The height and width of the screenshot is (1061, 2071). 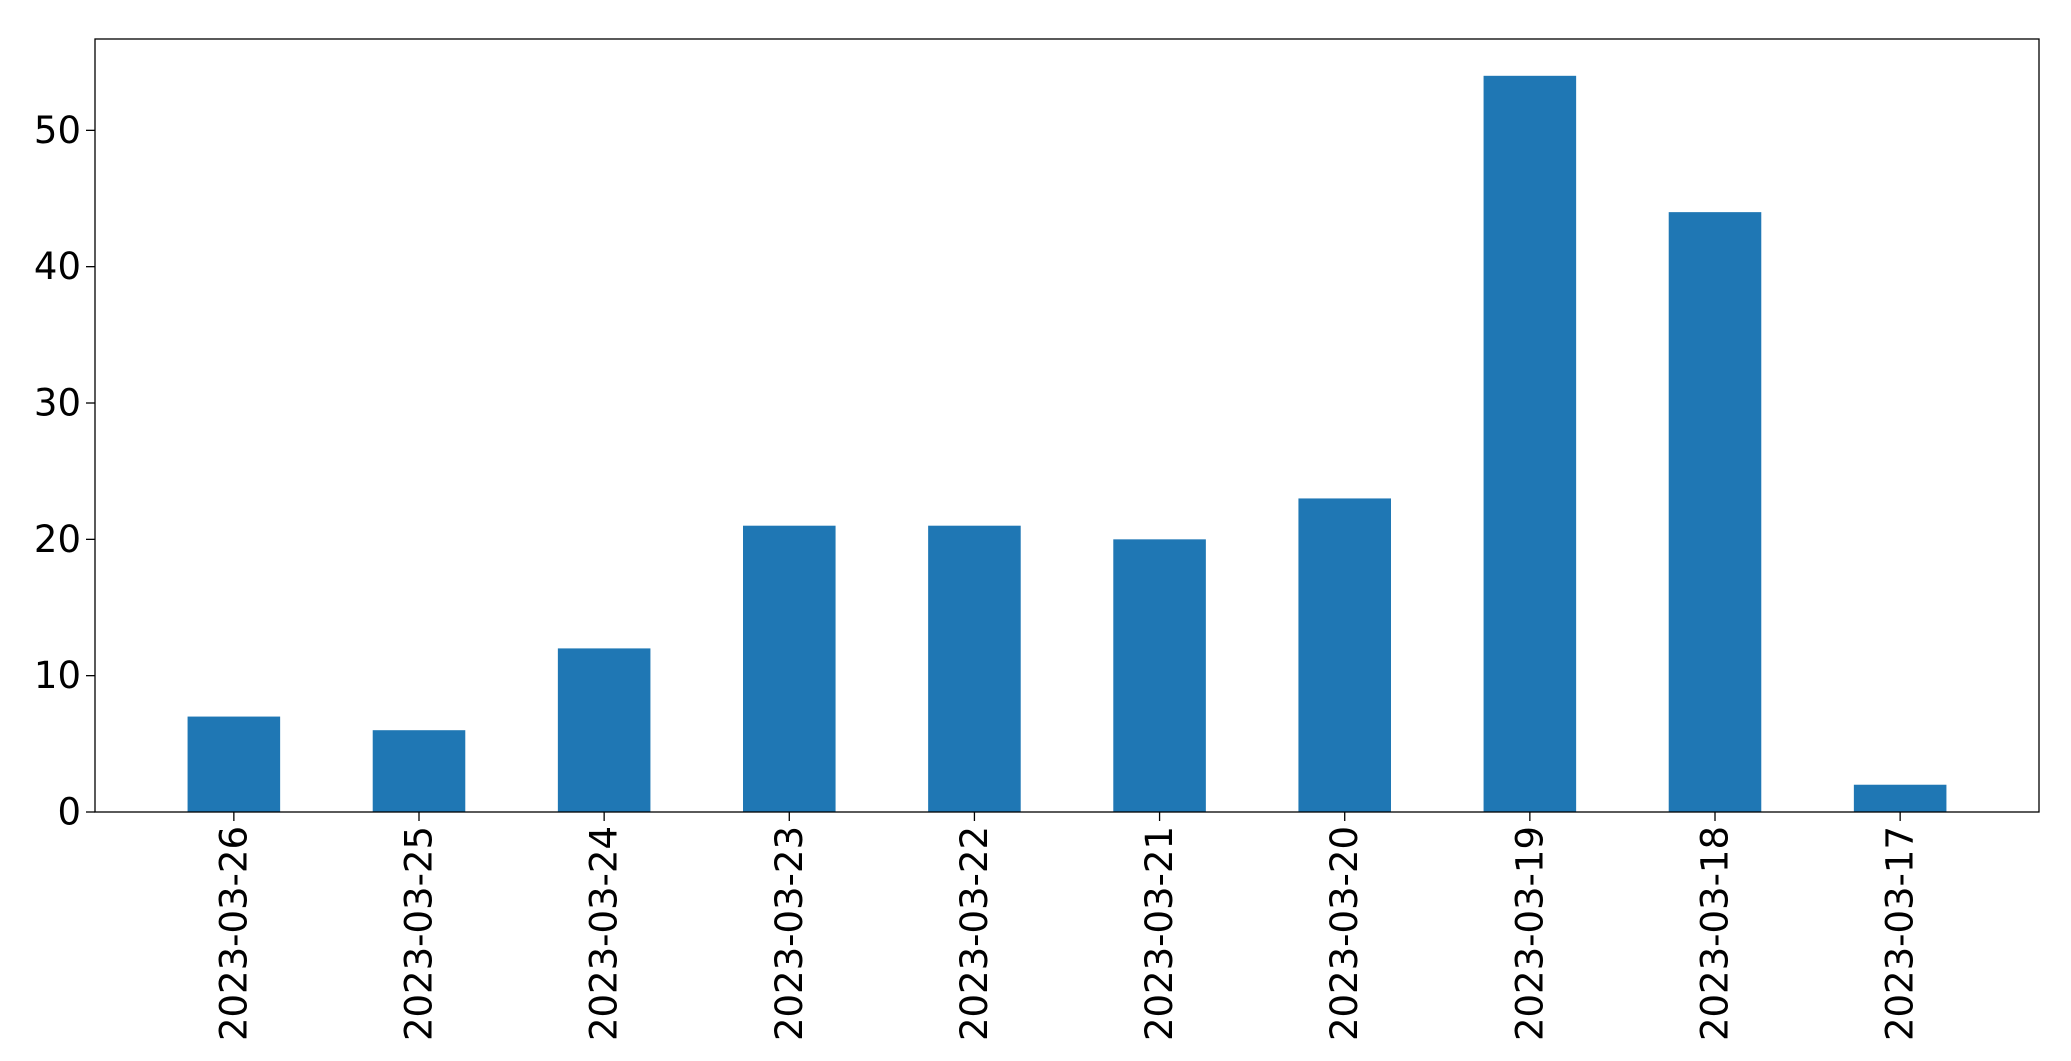 What do you see at coordinates (1344, 933) in the screenshot?
I see `x-tick-label: 2023-03-20` at bounding box center [1344, 933].